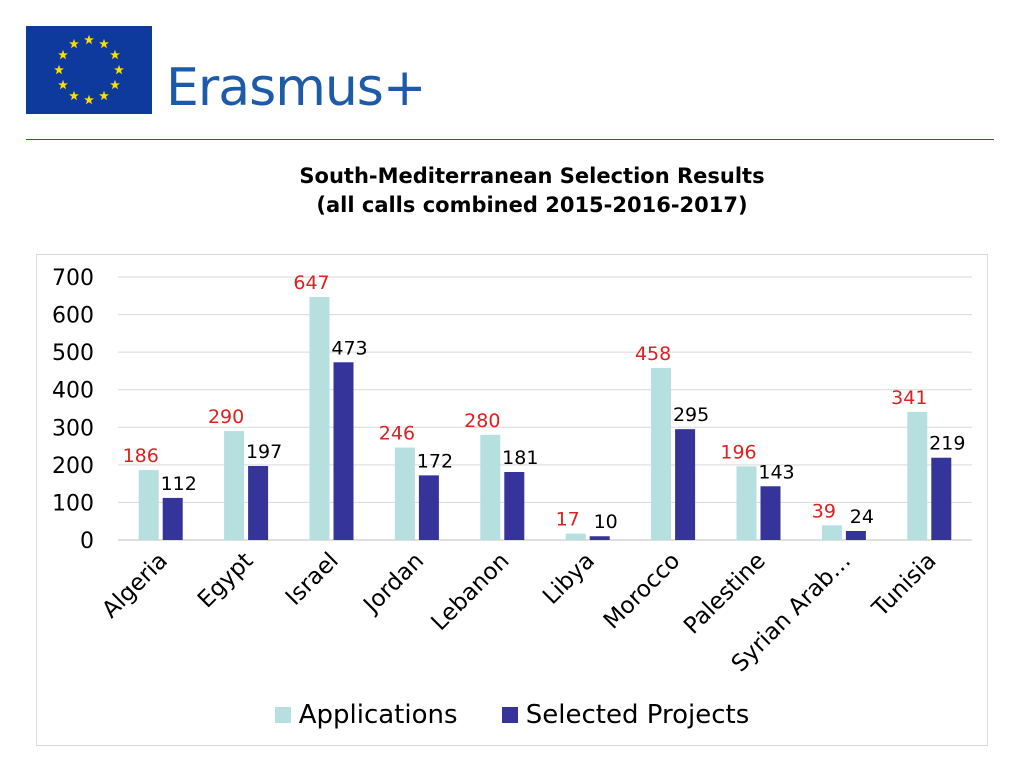 The height and width of the screenshot is (768, 1024). What do you see at coordinates (510, 139) in the screenshot?
I see `header-divider` at bounding box center [510, 139].